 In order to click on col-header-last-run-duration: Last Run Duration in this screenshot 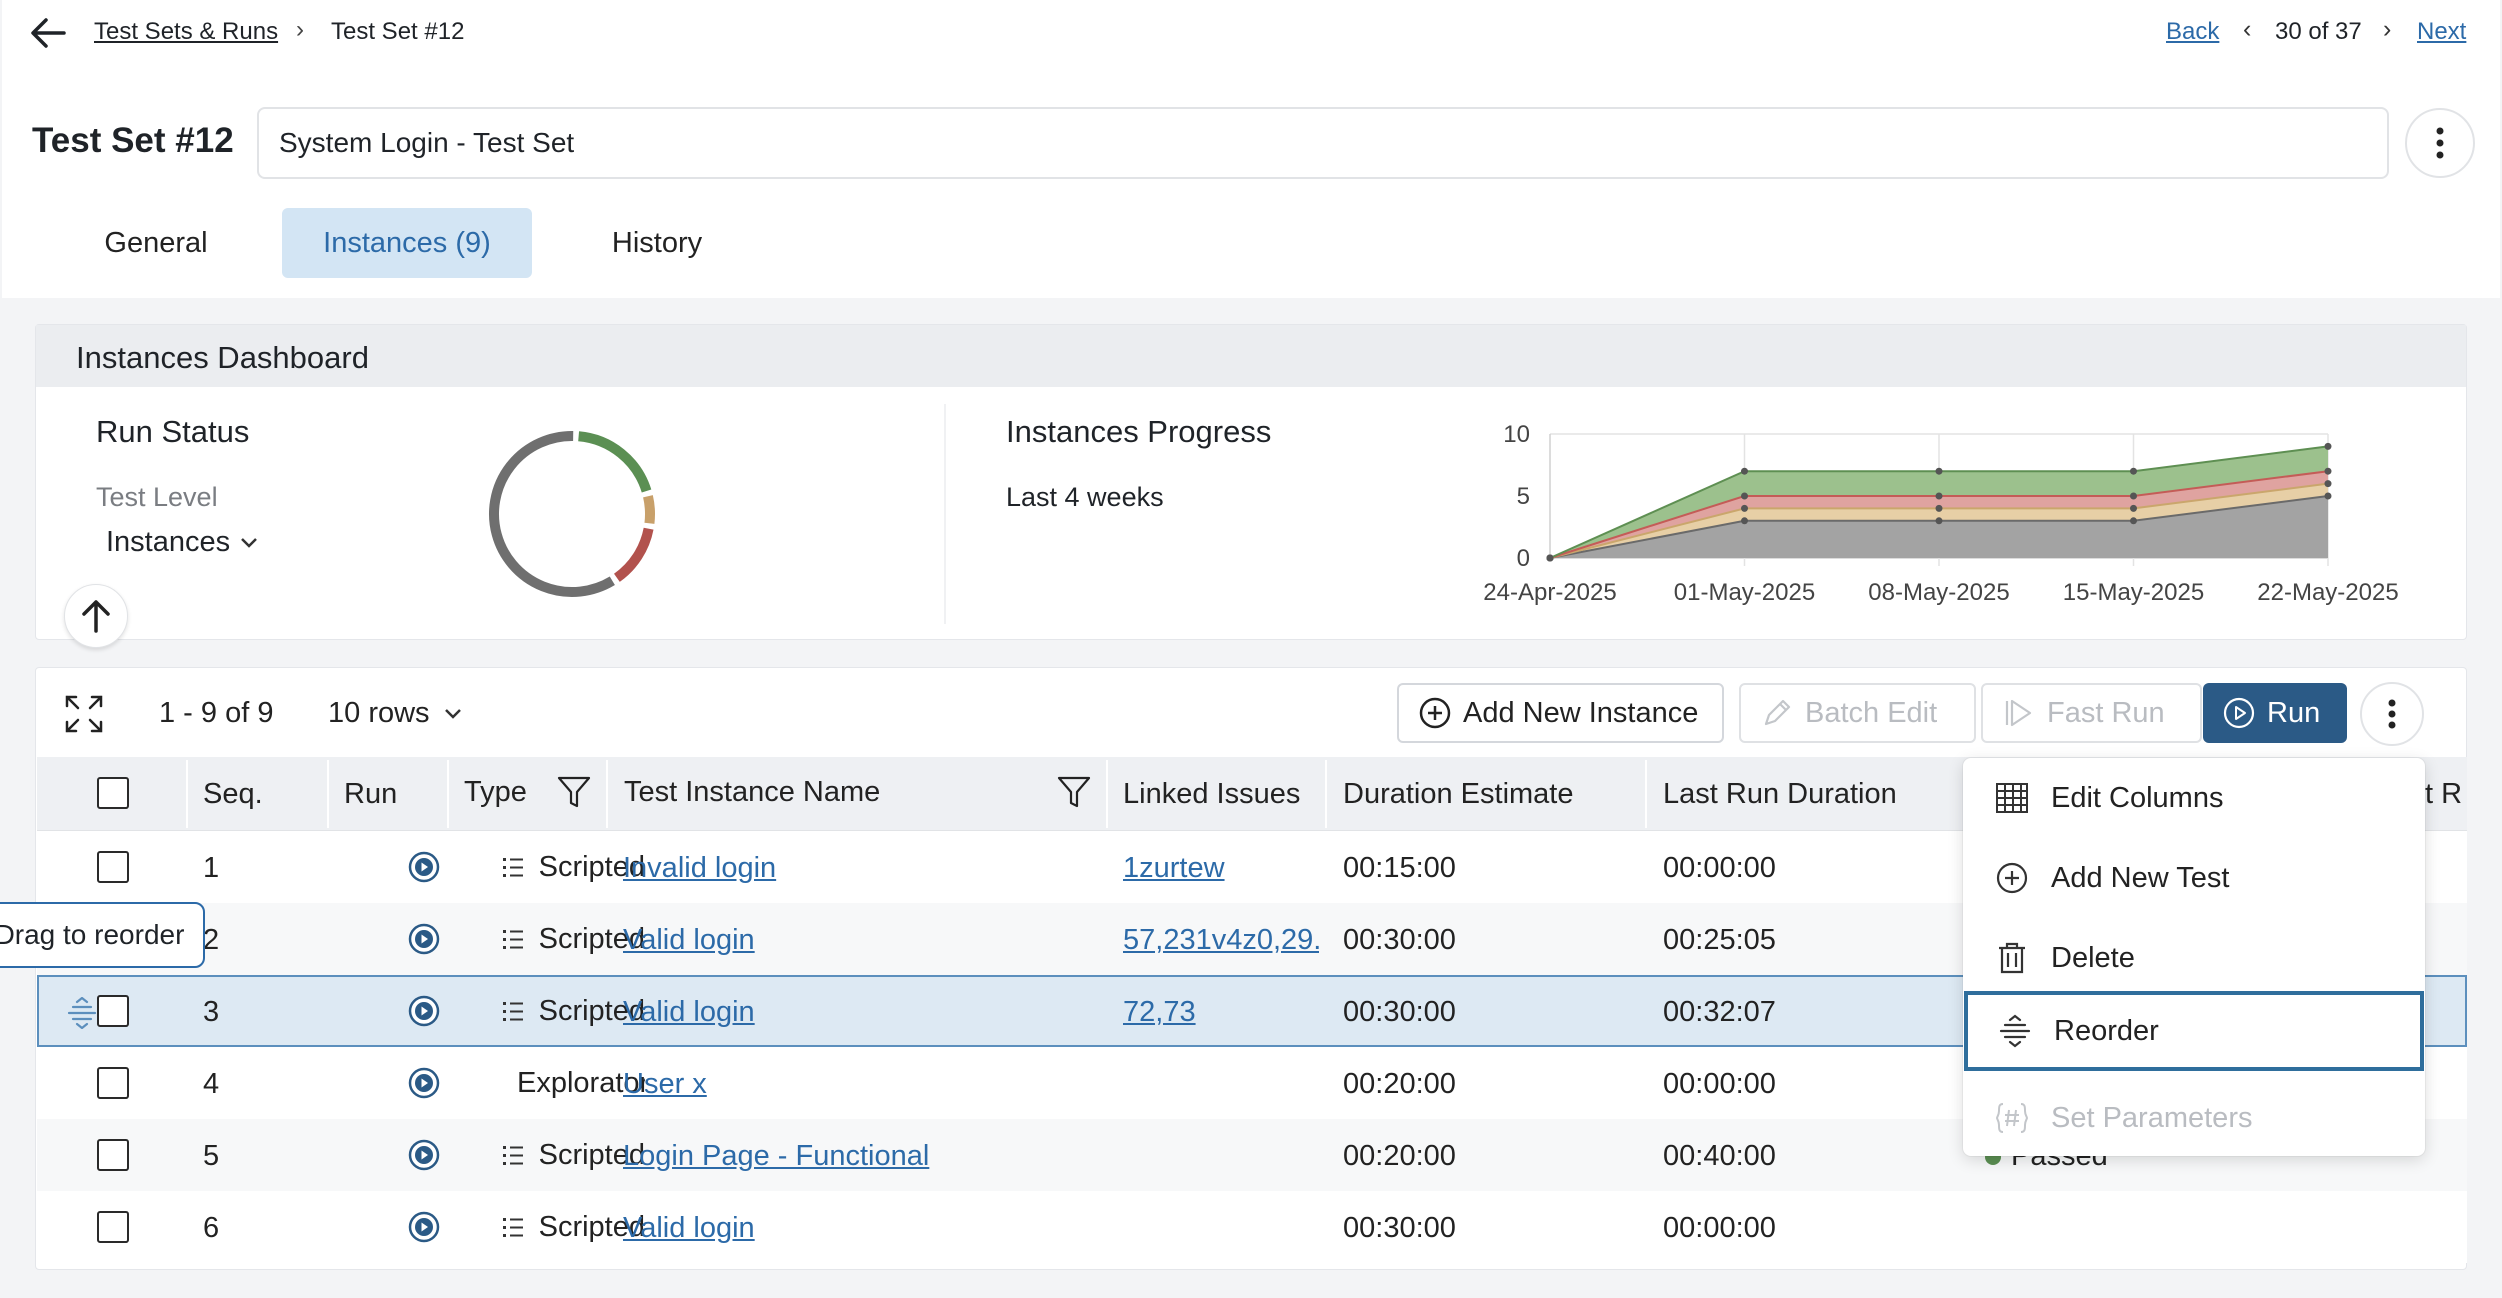, I will do `click(1780, 794)`.